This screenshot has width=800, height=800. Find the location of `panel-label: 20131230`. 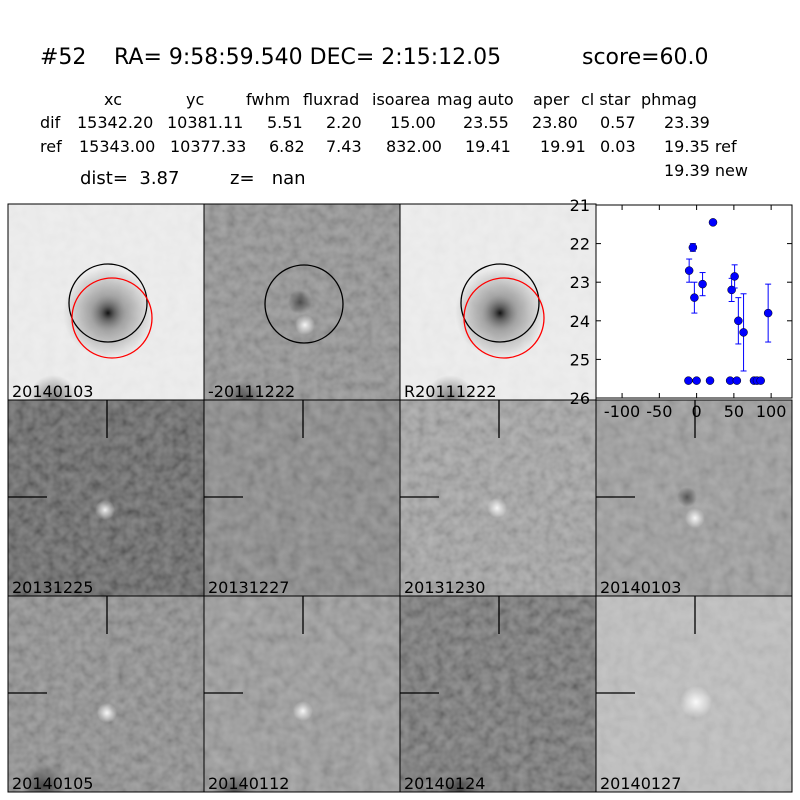

panel-label: 20131230 is located at coordinates (444, 587).